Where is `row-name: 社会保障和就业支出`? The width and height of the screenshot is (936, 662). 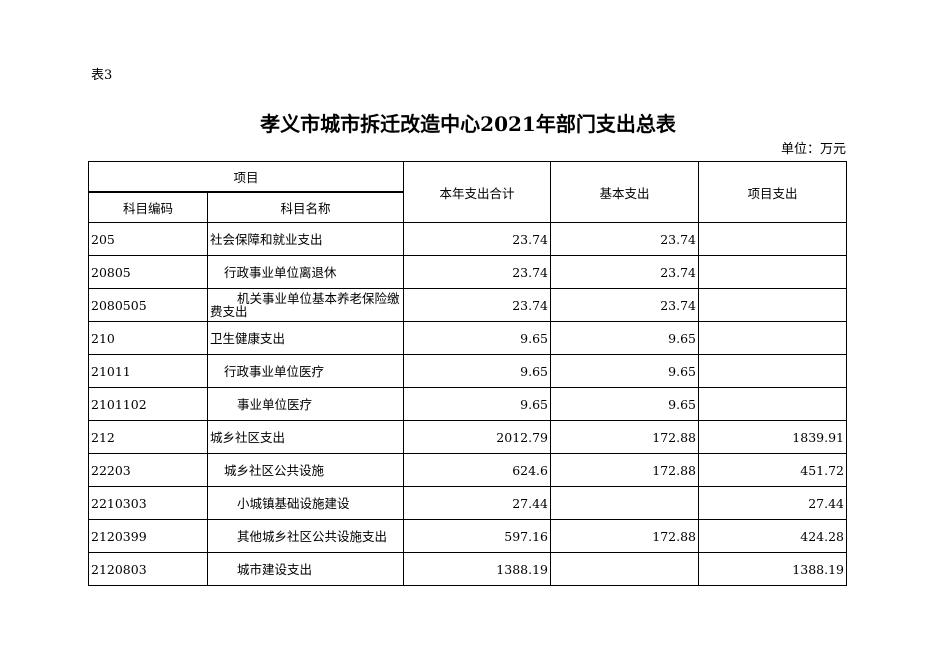 row-name: 社会保障和就业支出 is located at coordinates (305, 239).